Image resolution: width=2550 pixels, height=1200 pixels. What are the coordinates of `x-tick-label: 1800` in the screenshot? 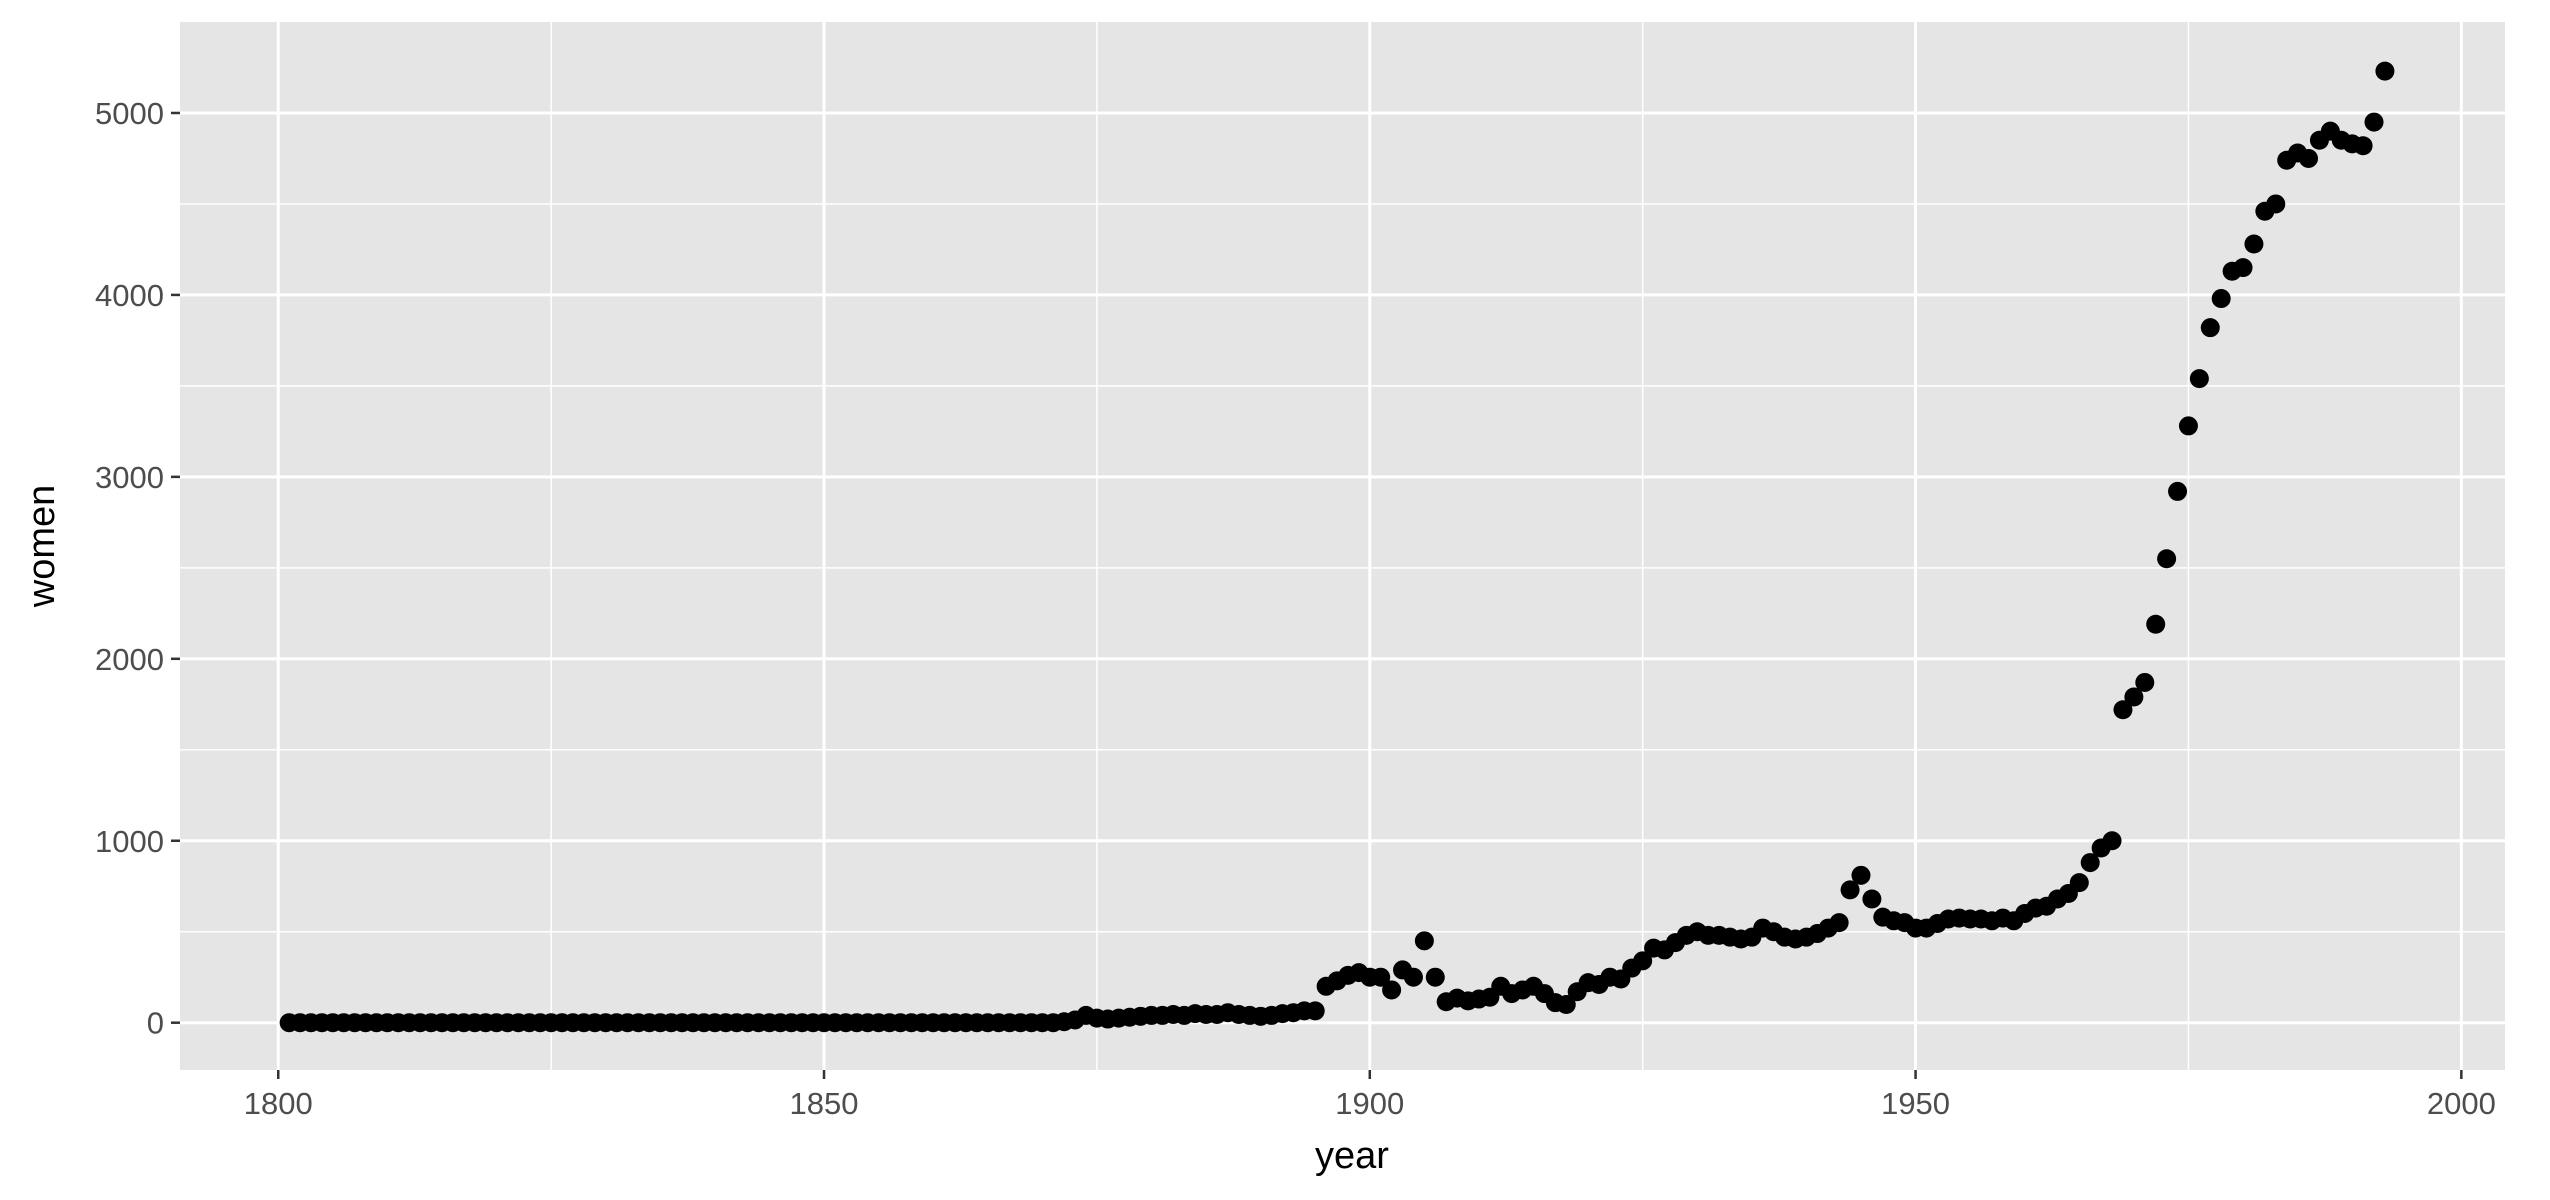 It's located at (278, 1103).